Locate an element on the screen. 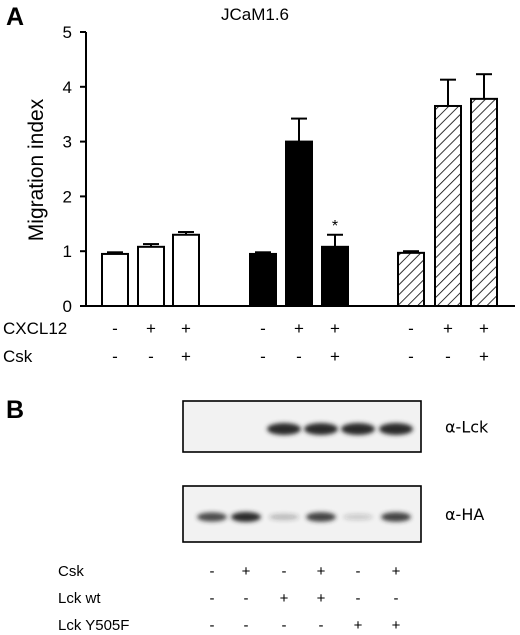 This screenshot has height=635, width=520. blot-label: α-HA is located at coordinates (464, 514).